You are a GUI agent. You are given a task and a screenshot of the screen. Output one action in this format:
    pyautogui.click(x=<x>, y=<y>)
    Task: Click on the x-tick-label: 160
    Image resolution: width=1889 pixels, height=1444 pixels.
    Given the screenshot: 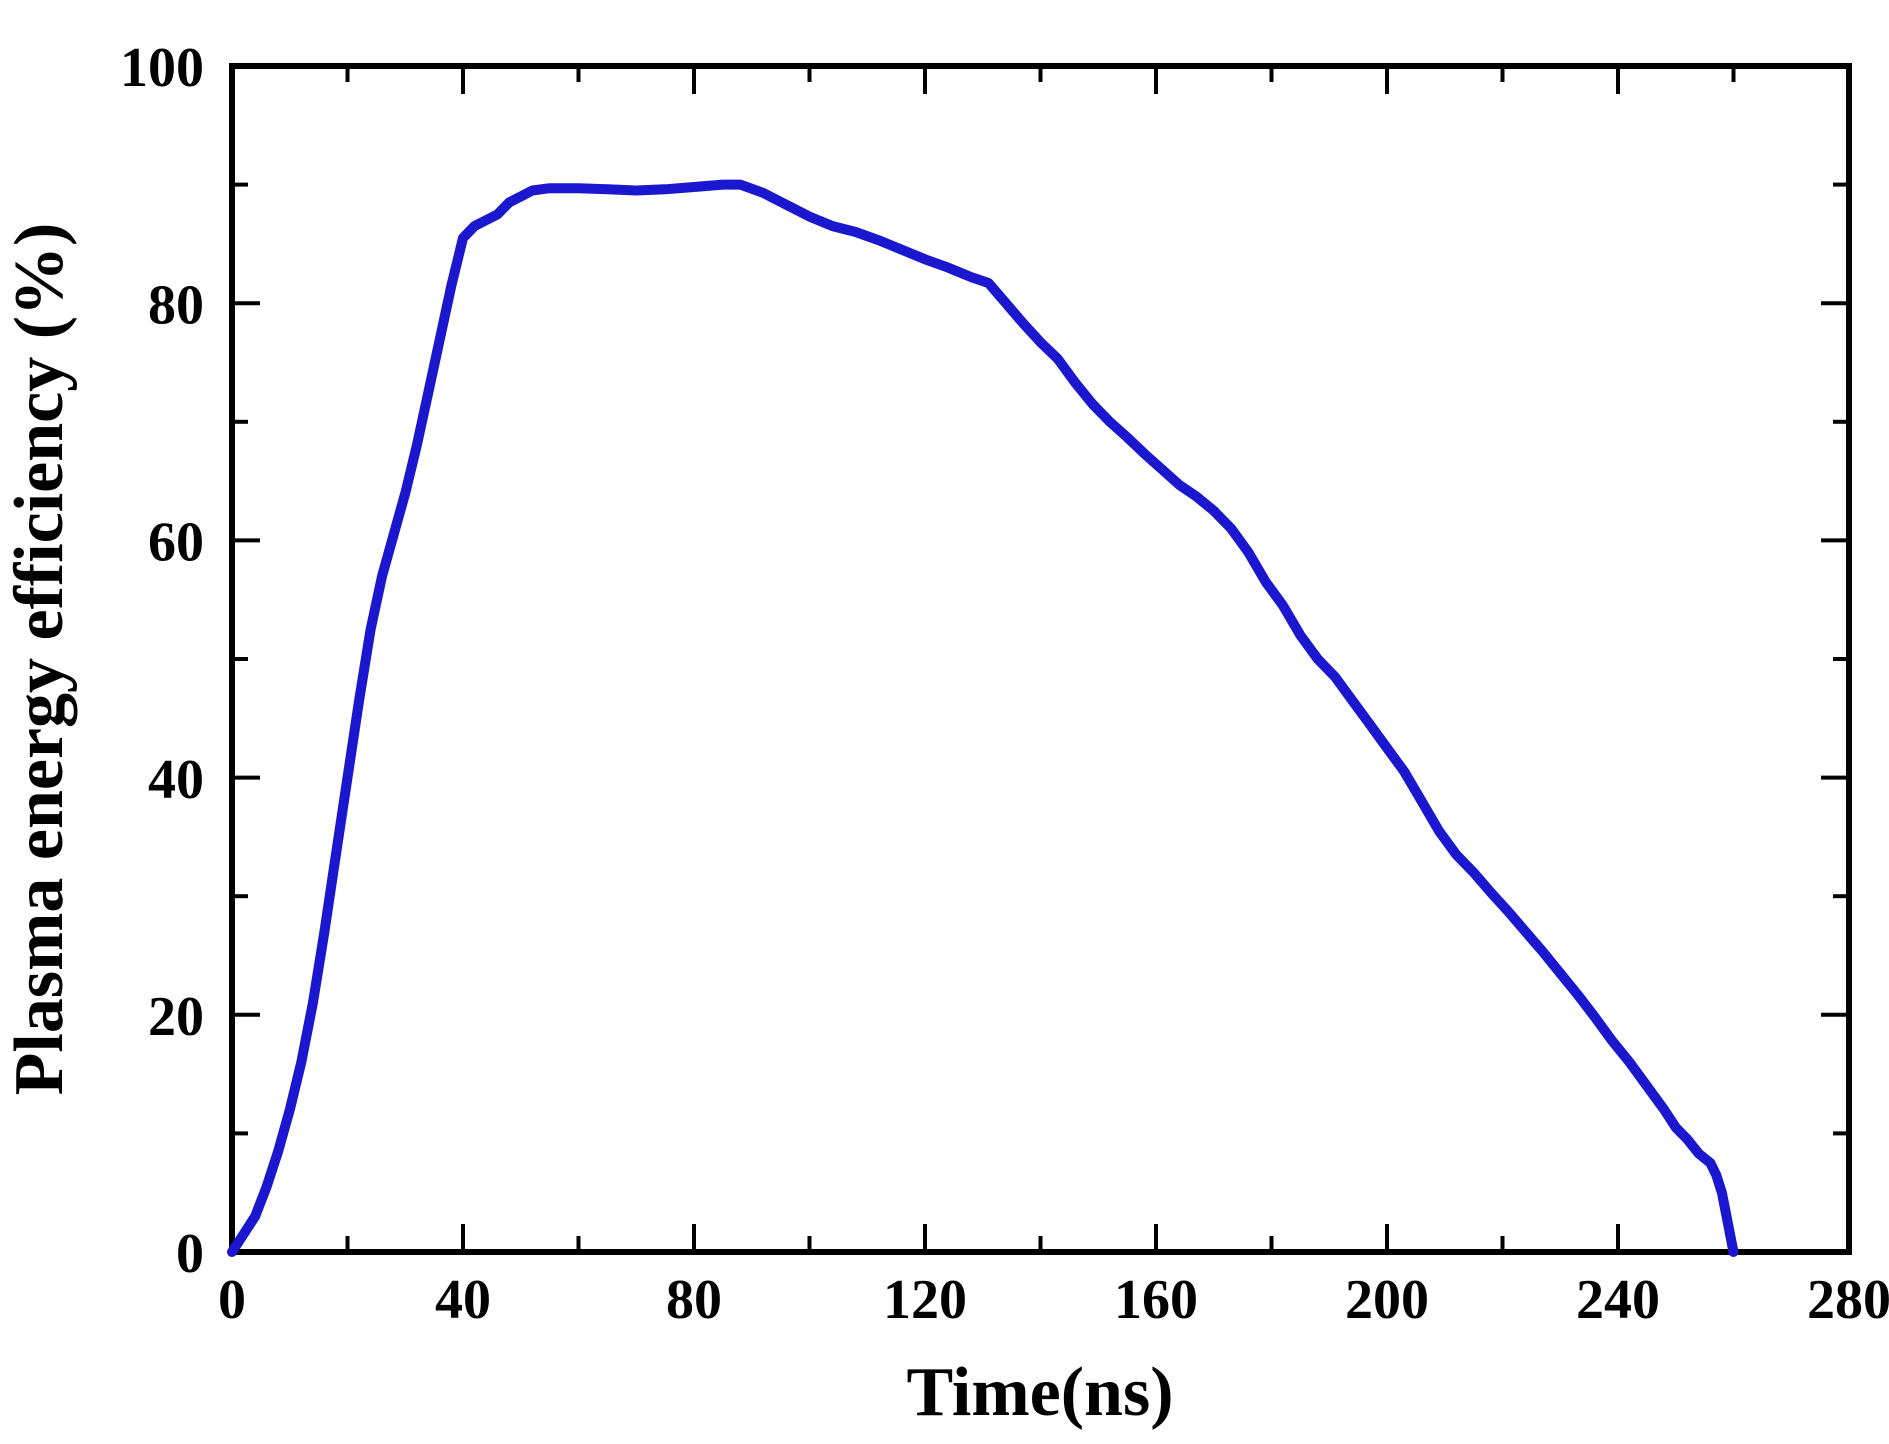 What is the action you would take?
    pyautogui.click(x=1156, y=1300)
    